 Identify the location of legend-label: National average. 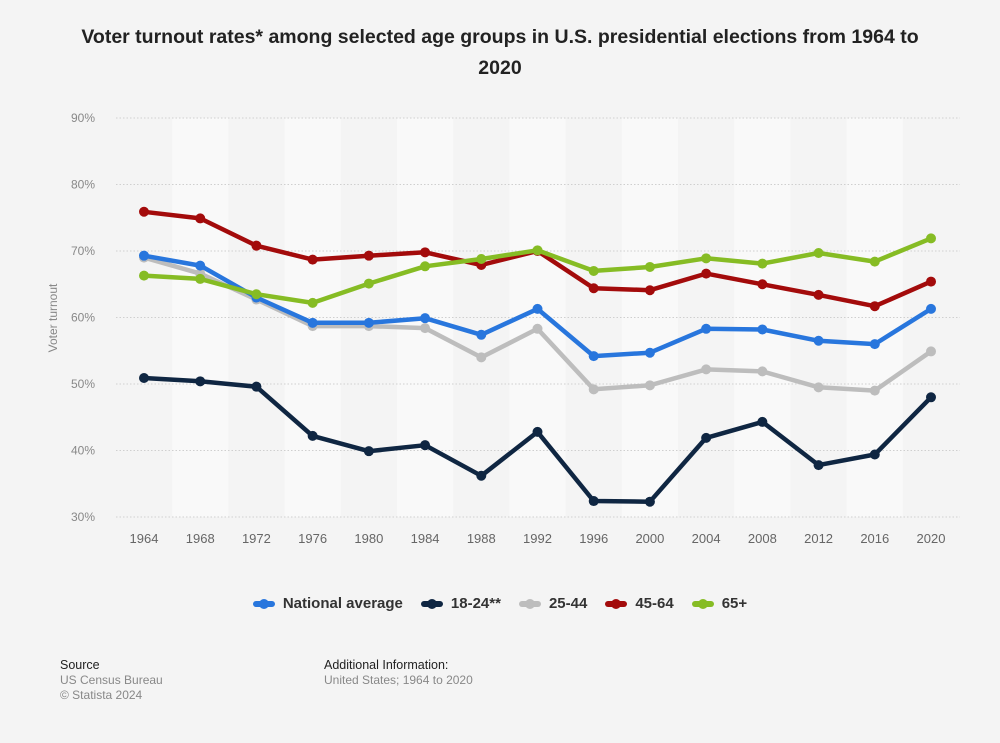
(342, 603).